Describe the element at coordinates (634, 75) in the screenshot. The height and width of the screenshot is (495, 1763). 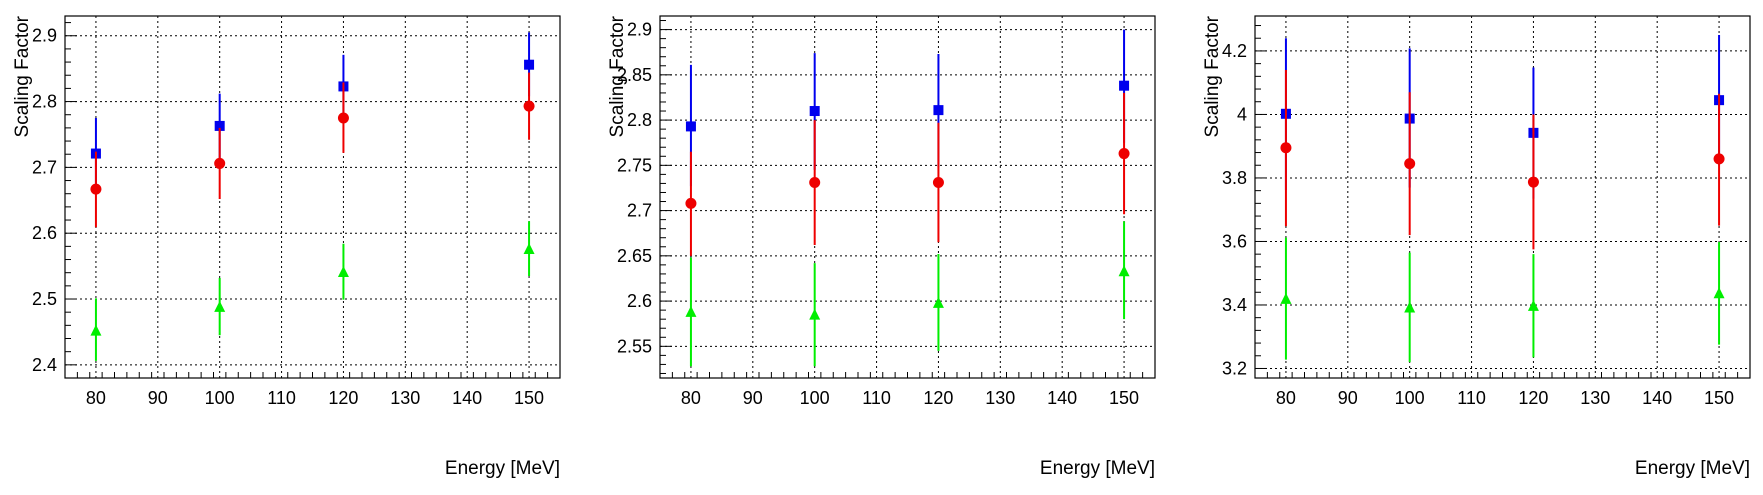
I see `y-tick-label: 2.85` at that location.